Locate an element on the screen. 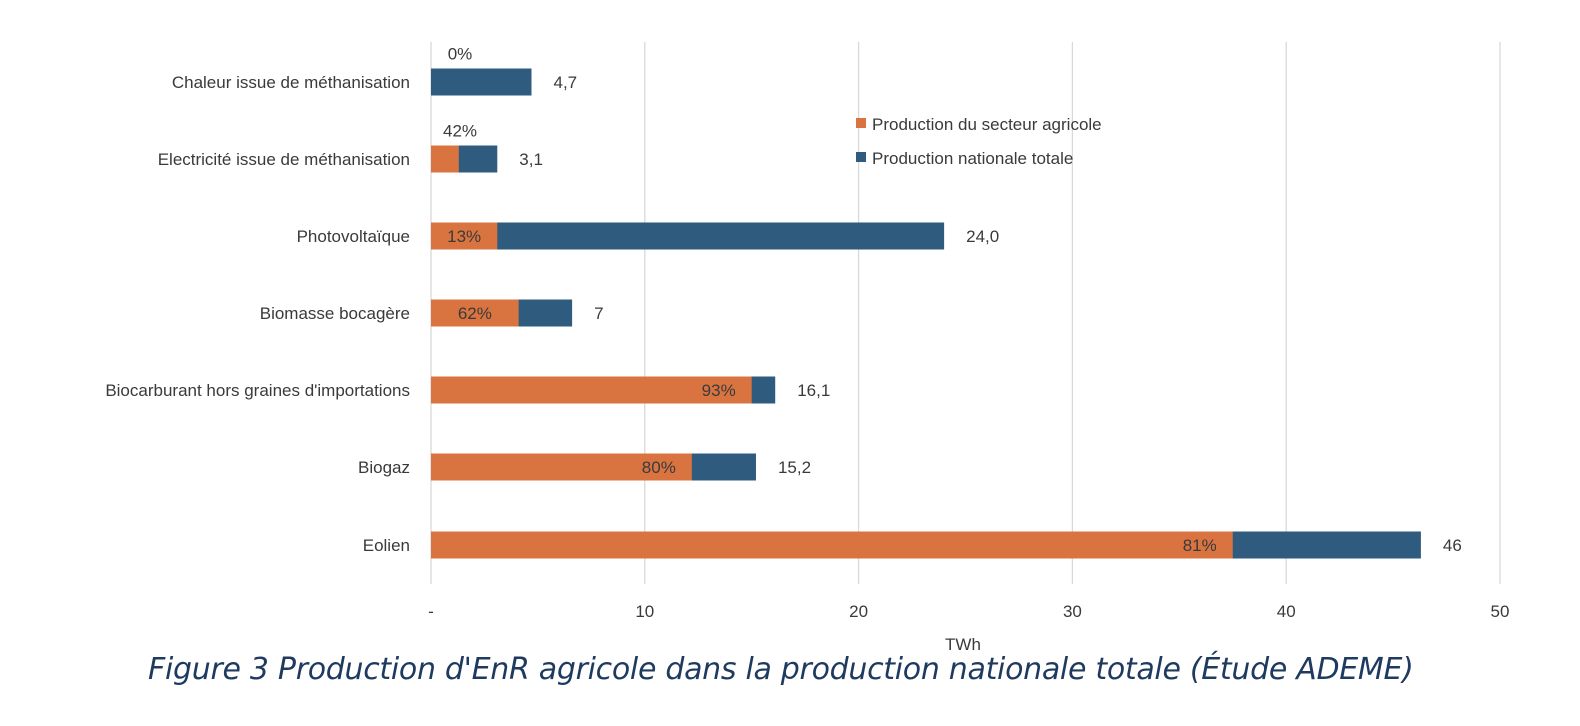 The height and width of the screenshot is (726, 1580). x-tick-label: 40 is located at coordinates (1286, 611).